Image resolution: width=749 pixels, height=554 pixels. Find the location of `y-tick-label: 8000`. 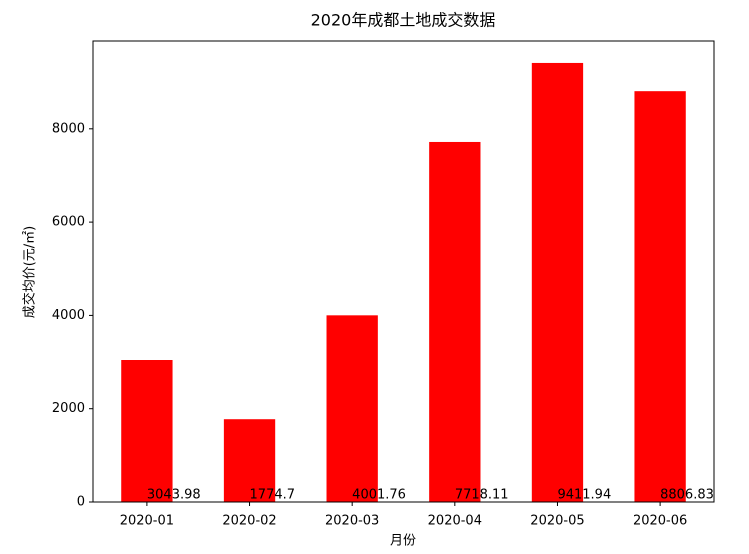

y-tick-label: 8000 is located at coordinates (68, 128).